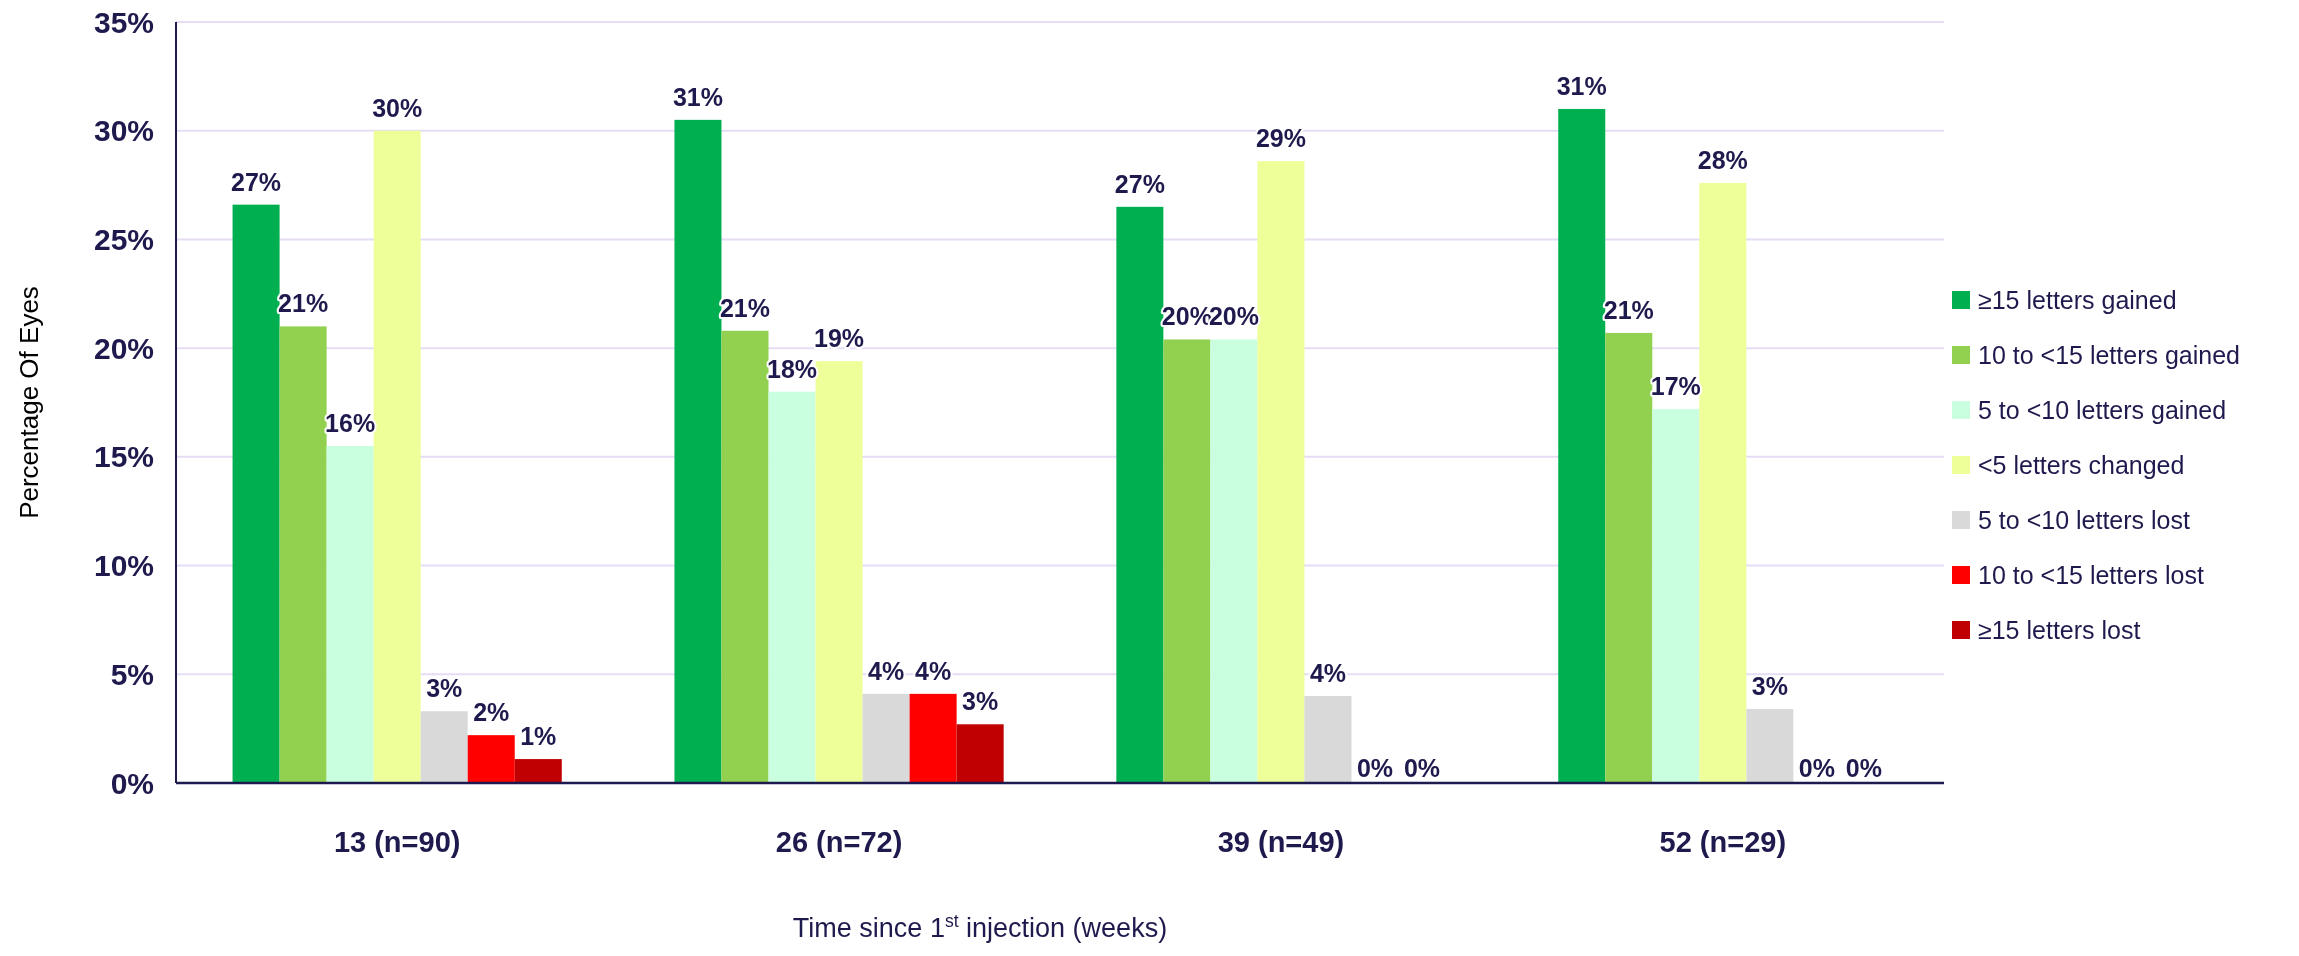 The image size is (2299, 956). What do you see at coordinates (2102, 409) in the screenshot?
I see `legend-label: 5 to <10 letters gained` at bounding box center [2102, 409].